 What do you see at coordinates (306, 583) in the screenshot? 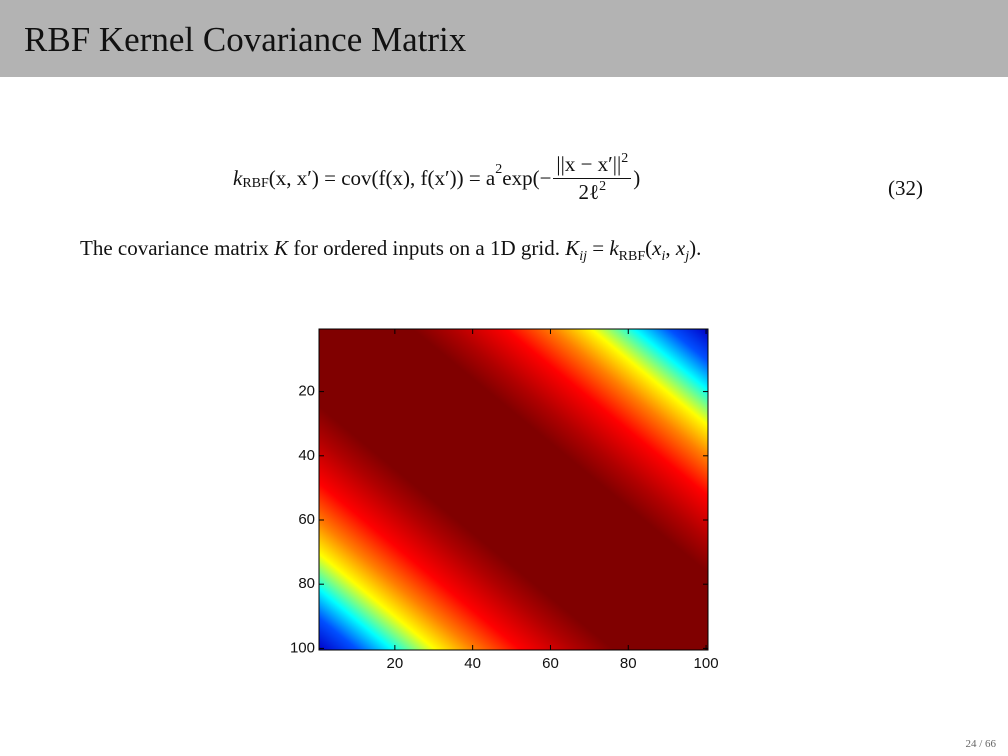
I see `y-tick-label: 80` at bounding box center [306, 583].